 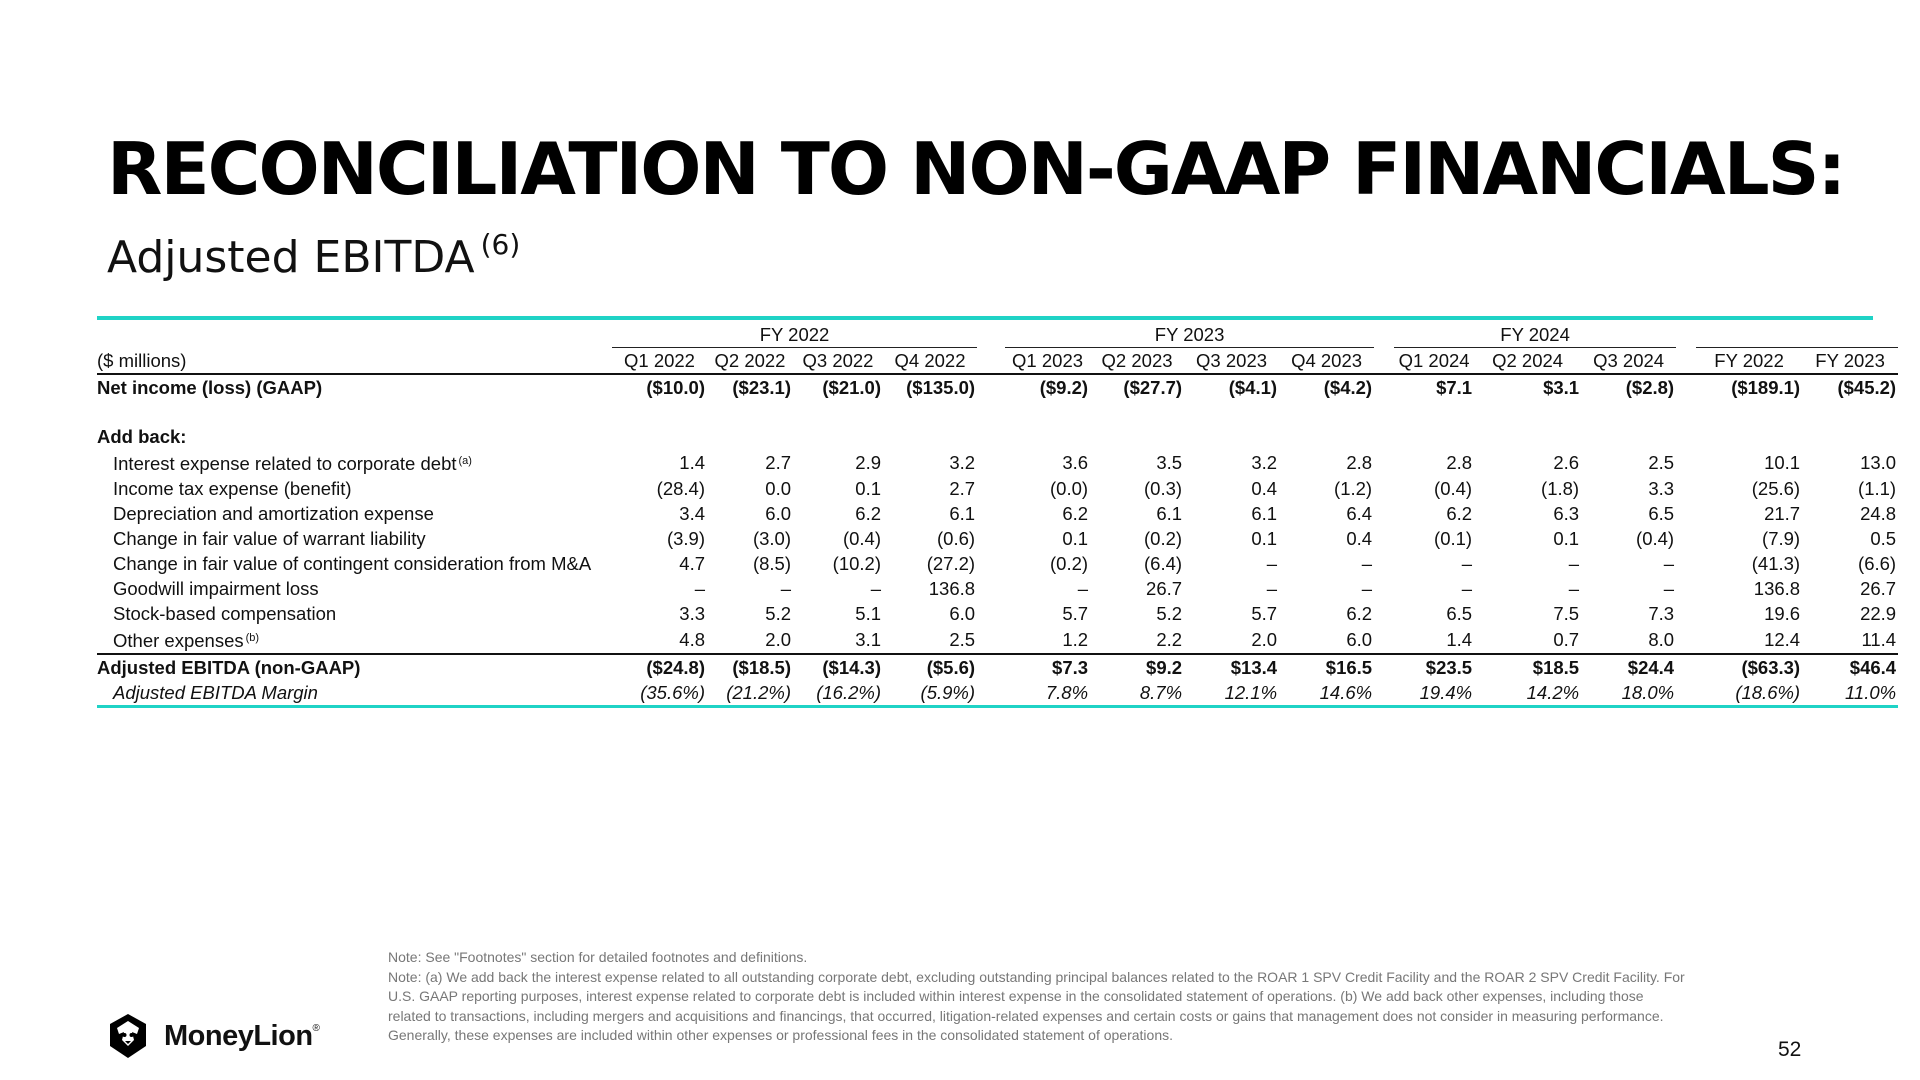 What do you see at coordinates (1075, 613) in the screenshot?
I see `table-cell: 5.7` at bounding box center [1075, 613].